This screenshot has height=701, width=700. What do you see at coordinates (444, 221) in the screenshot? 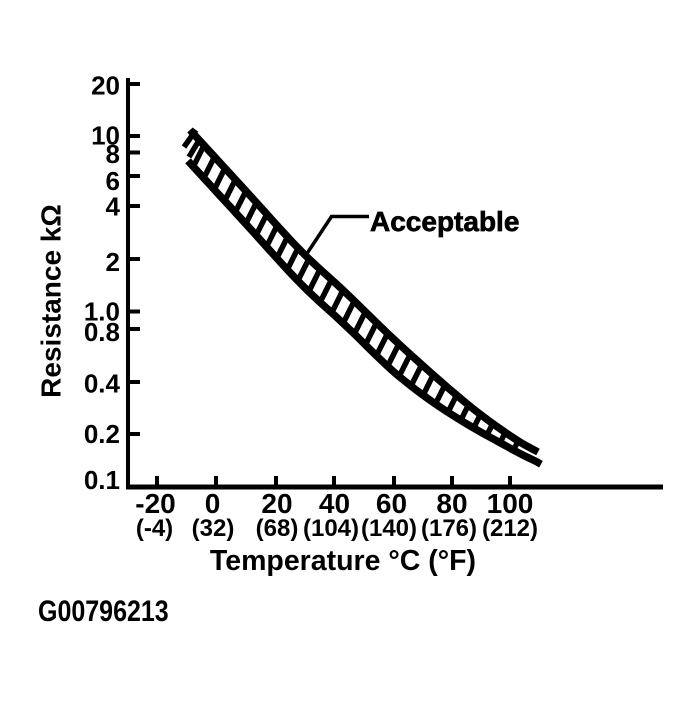
I see `svg-text: Acceptable` at bounding box center [444, 221].